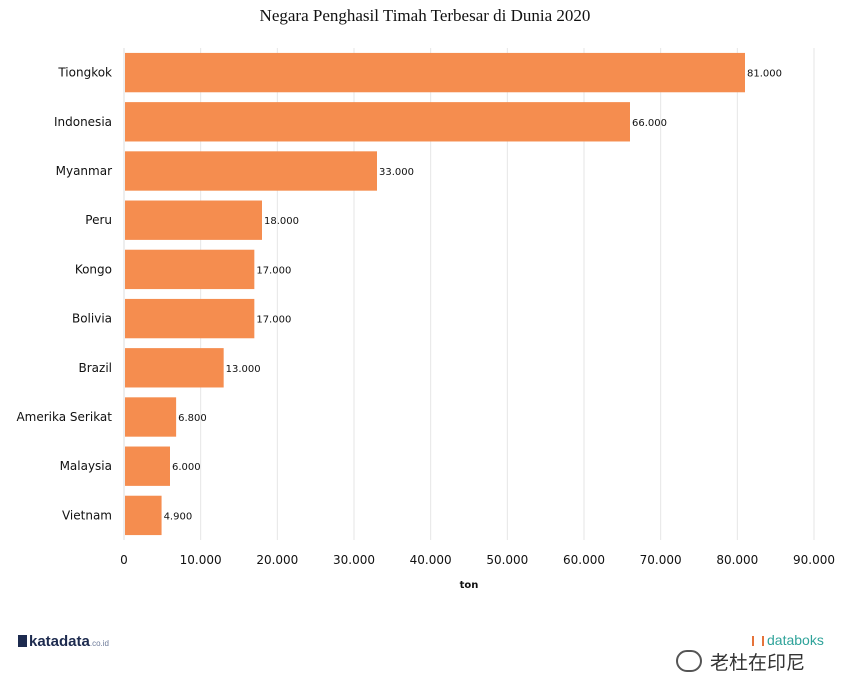 The image size is (850, 695). Describe the element at coordinates (584, 560) in the screenshot. I see `x-tick-label: 60.000` at that location.